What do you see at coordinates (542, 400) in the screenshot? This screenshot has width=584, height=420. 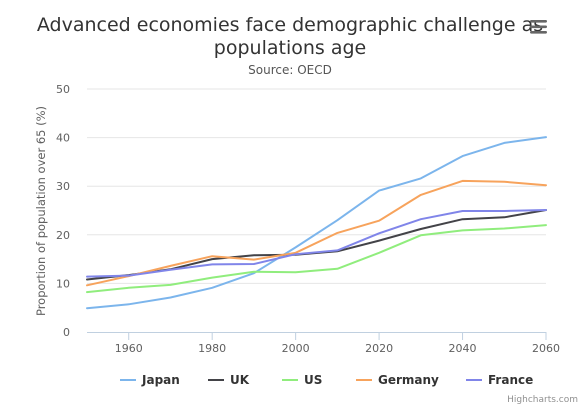 I see `credits-link: Highcharts.com` at bounding box center [542, 400].